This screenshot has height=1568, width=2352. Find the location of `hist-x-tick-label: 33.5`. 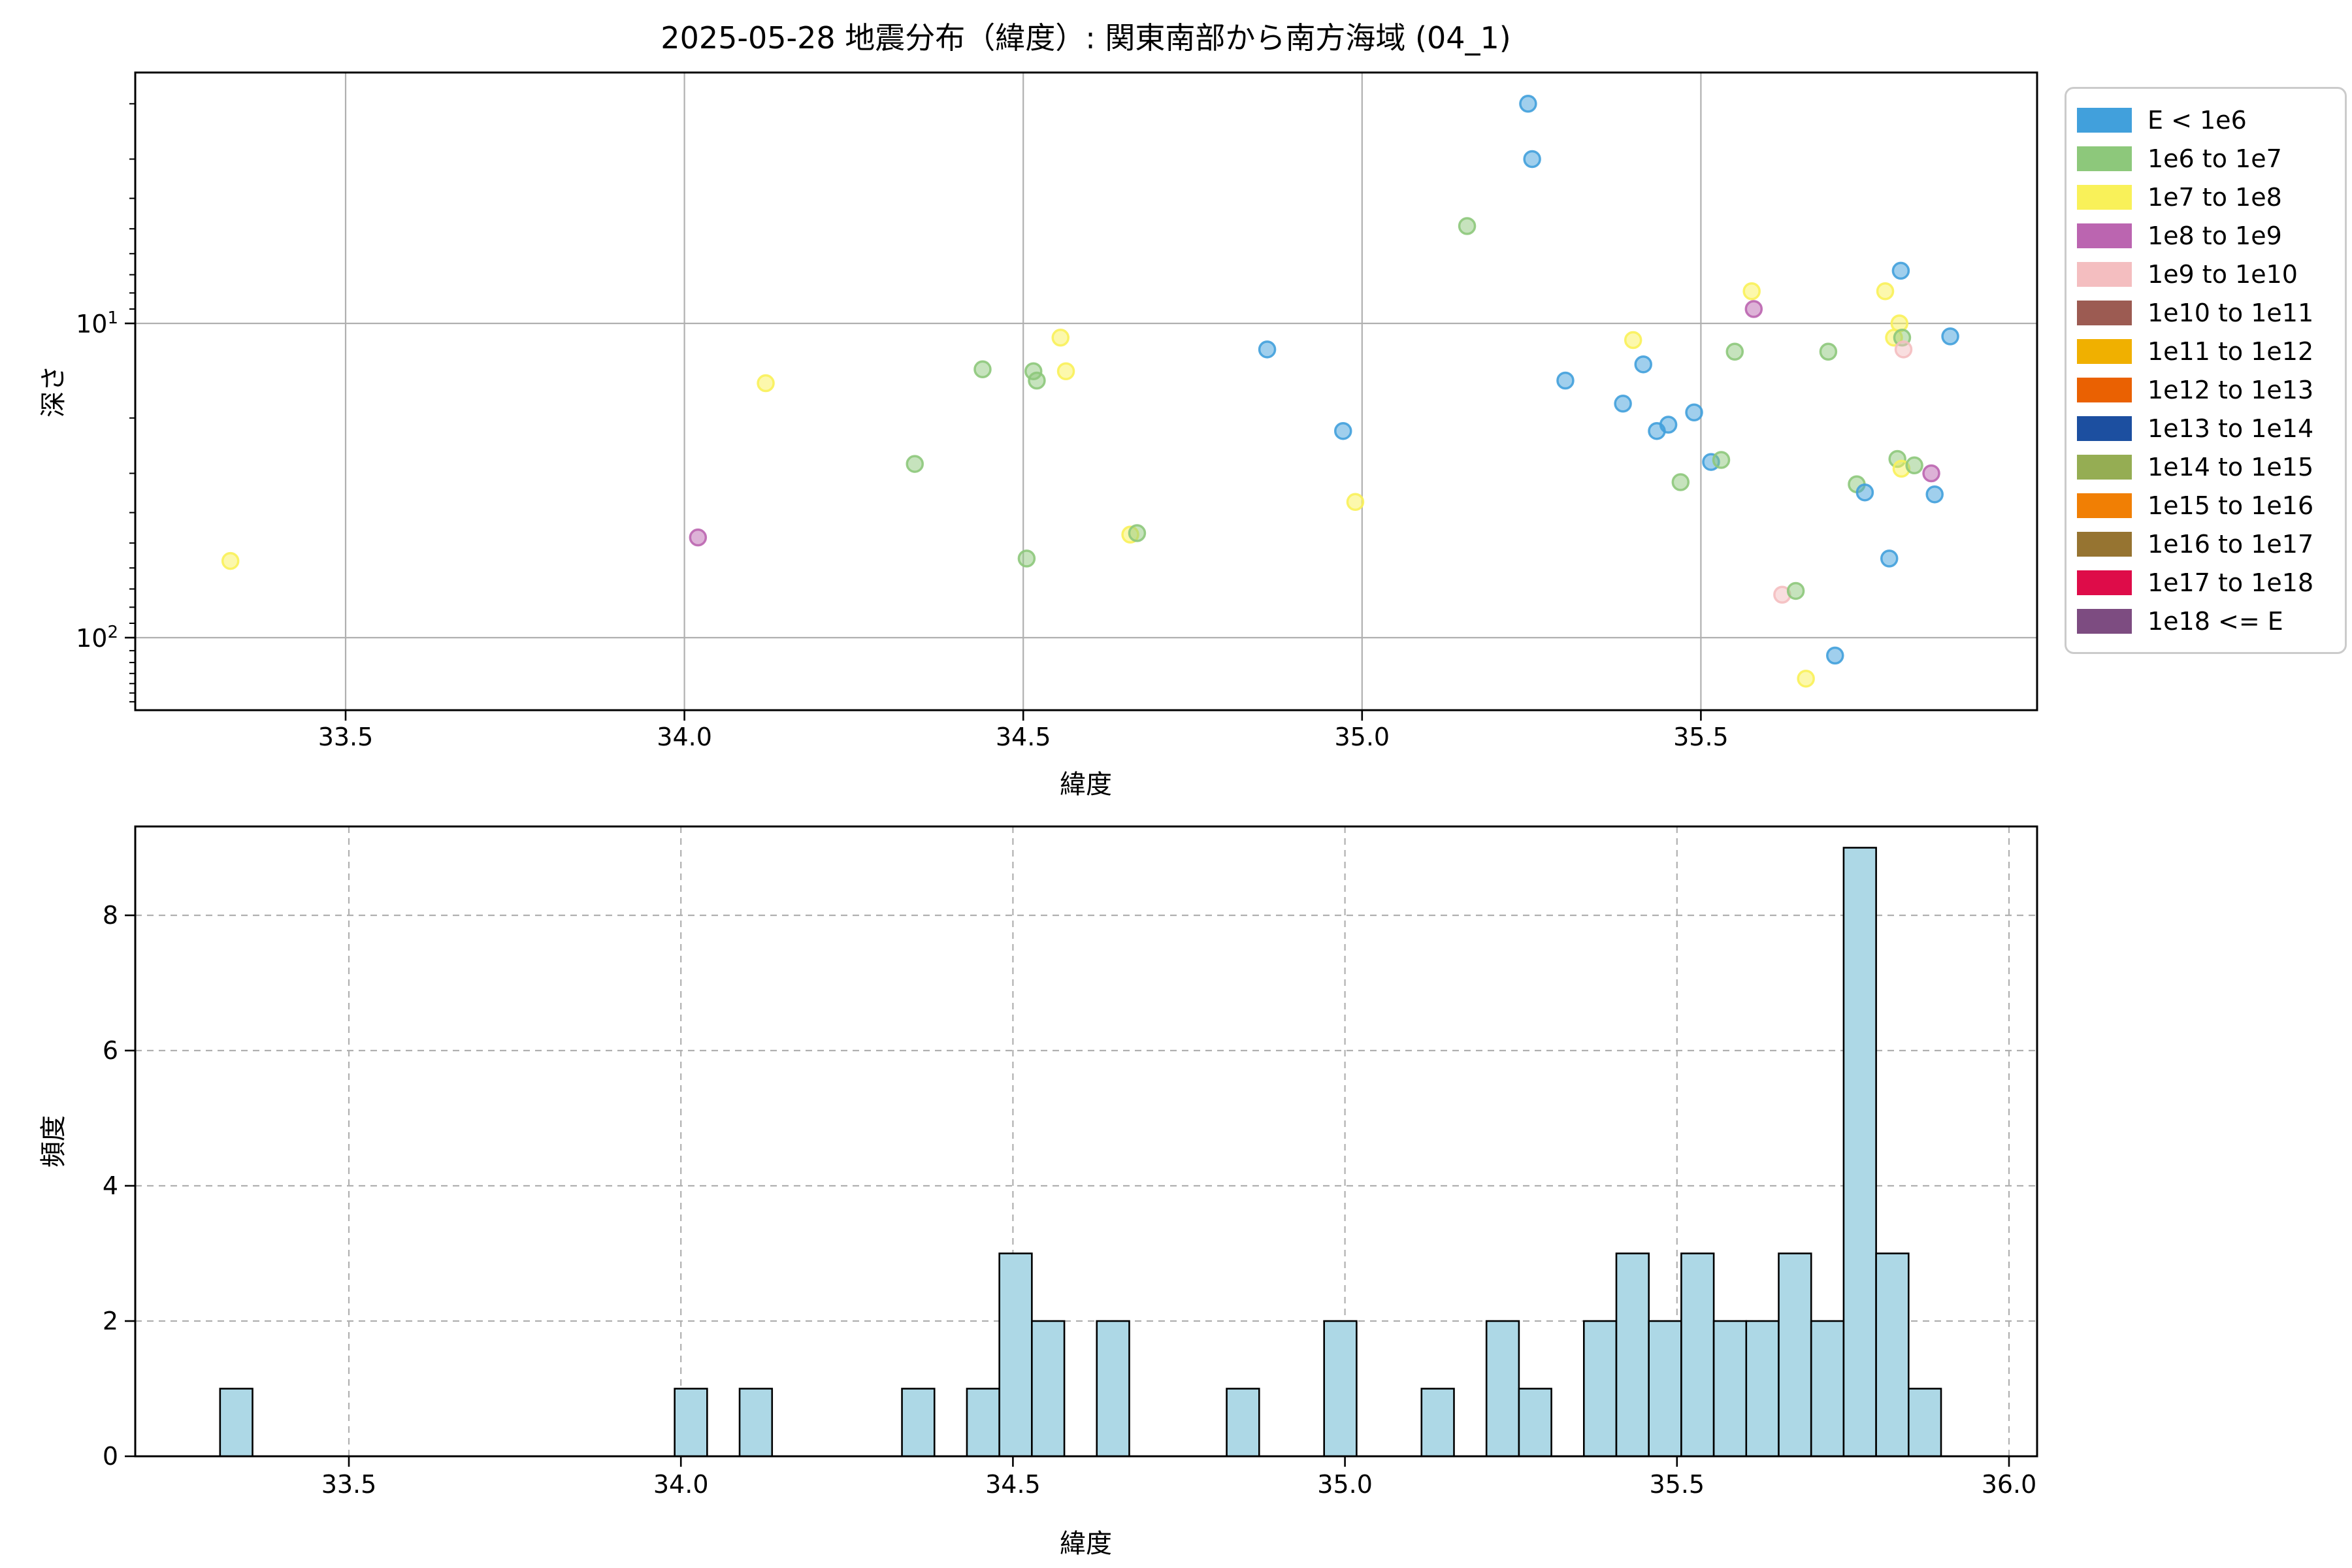

hist-x-tick-label: 33.5 is located at coordinates (349, 1484).